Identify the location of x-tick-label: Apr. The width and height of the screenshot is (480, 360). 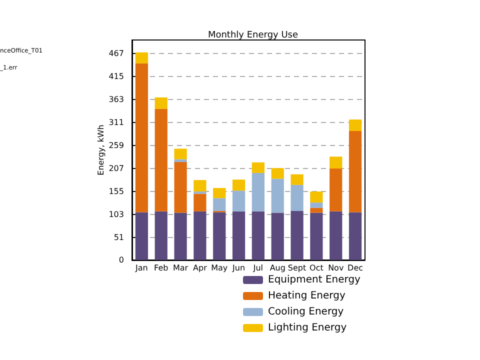
(200, 268).